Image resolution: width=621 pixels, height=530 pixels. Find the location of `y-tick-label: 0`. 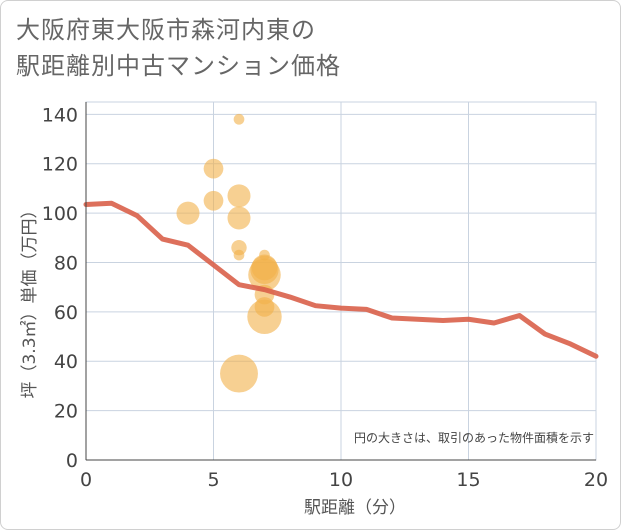

y-tick-label: 0 is located at coordinates (72, 461).